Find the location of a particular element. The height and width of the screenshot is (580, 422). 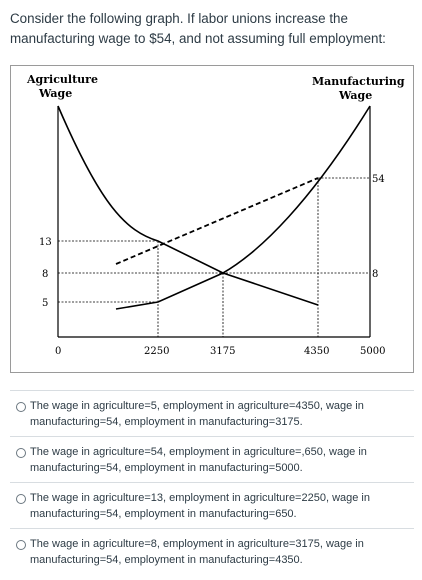

left-tick-8: 8 is located at coordinates (45, 274).